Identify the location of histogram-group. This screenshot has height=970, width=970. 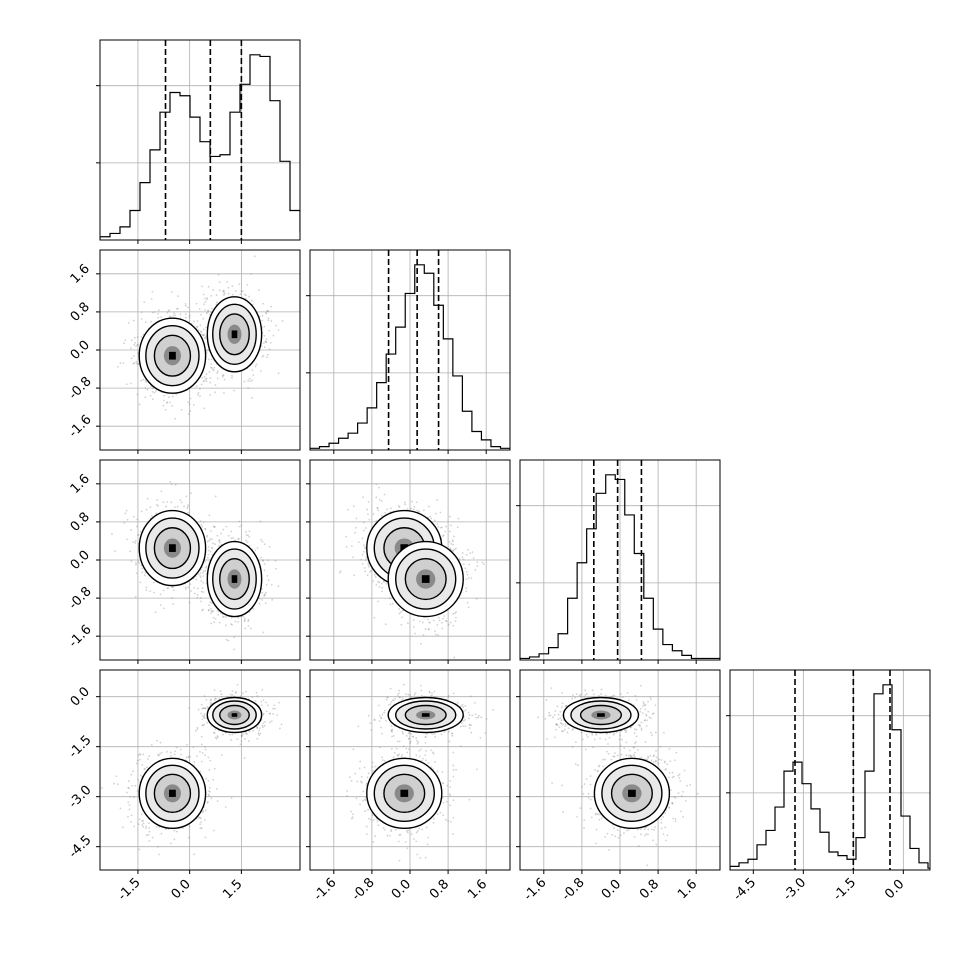
(620, 560).